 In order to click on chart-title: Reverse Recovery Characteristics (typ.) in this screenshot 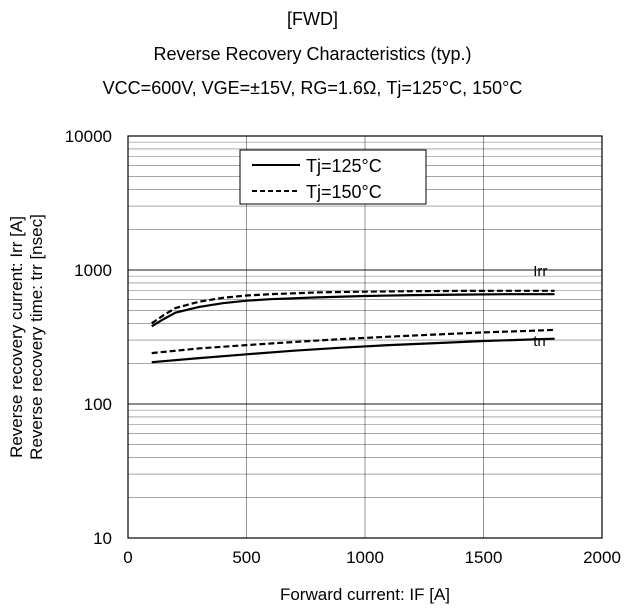, I will do `click(312, 54)`.